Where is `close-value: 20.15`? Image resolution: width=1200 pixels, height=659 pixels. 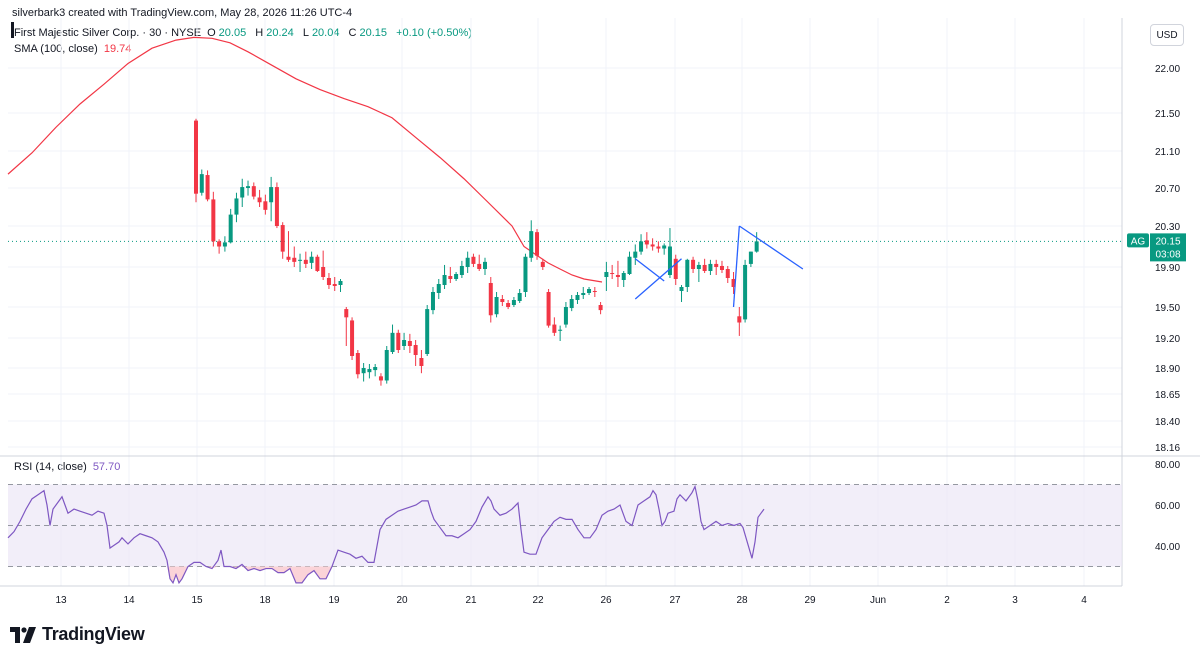
close-value: 20.15 is located at coordinates (373, 33).